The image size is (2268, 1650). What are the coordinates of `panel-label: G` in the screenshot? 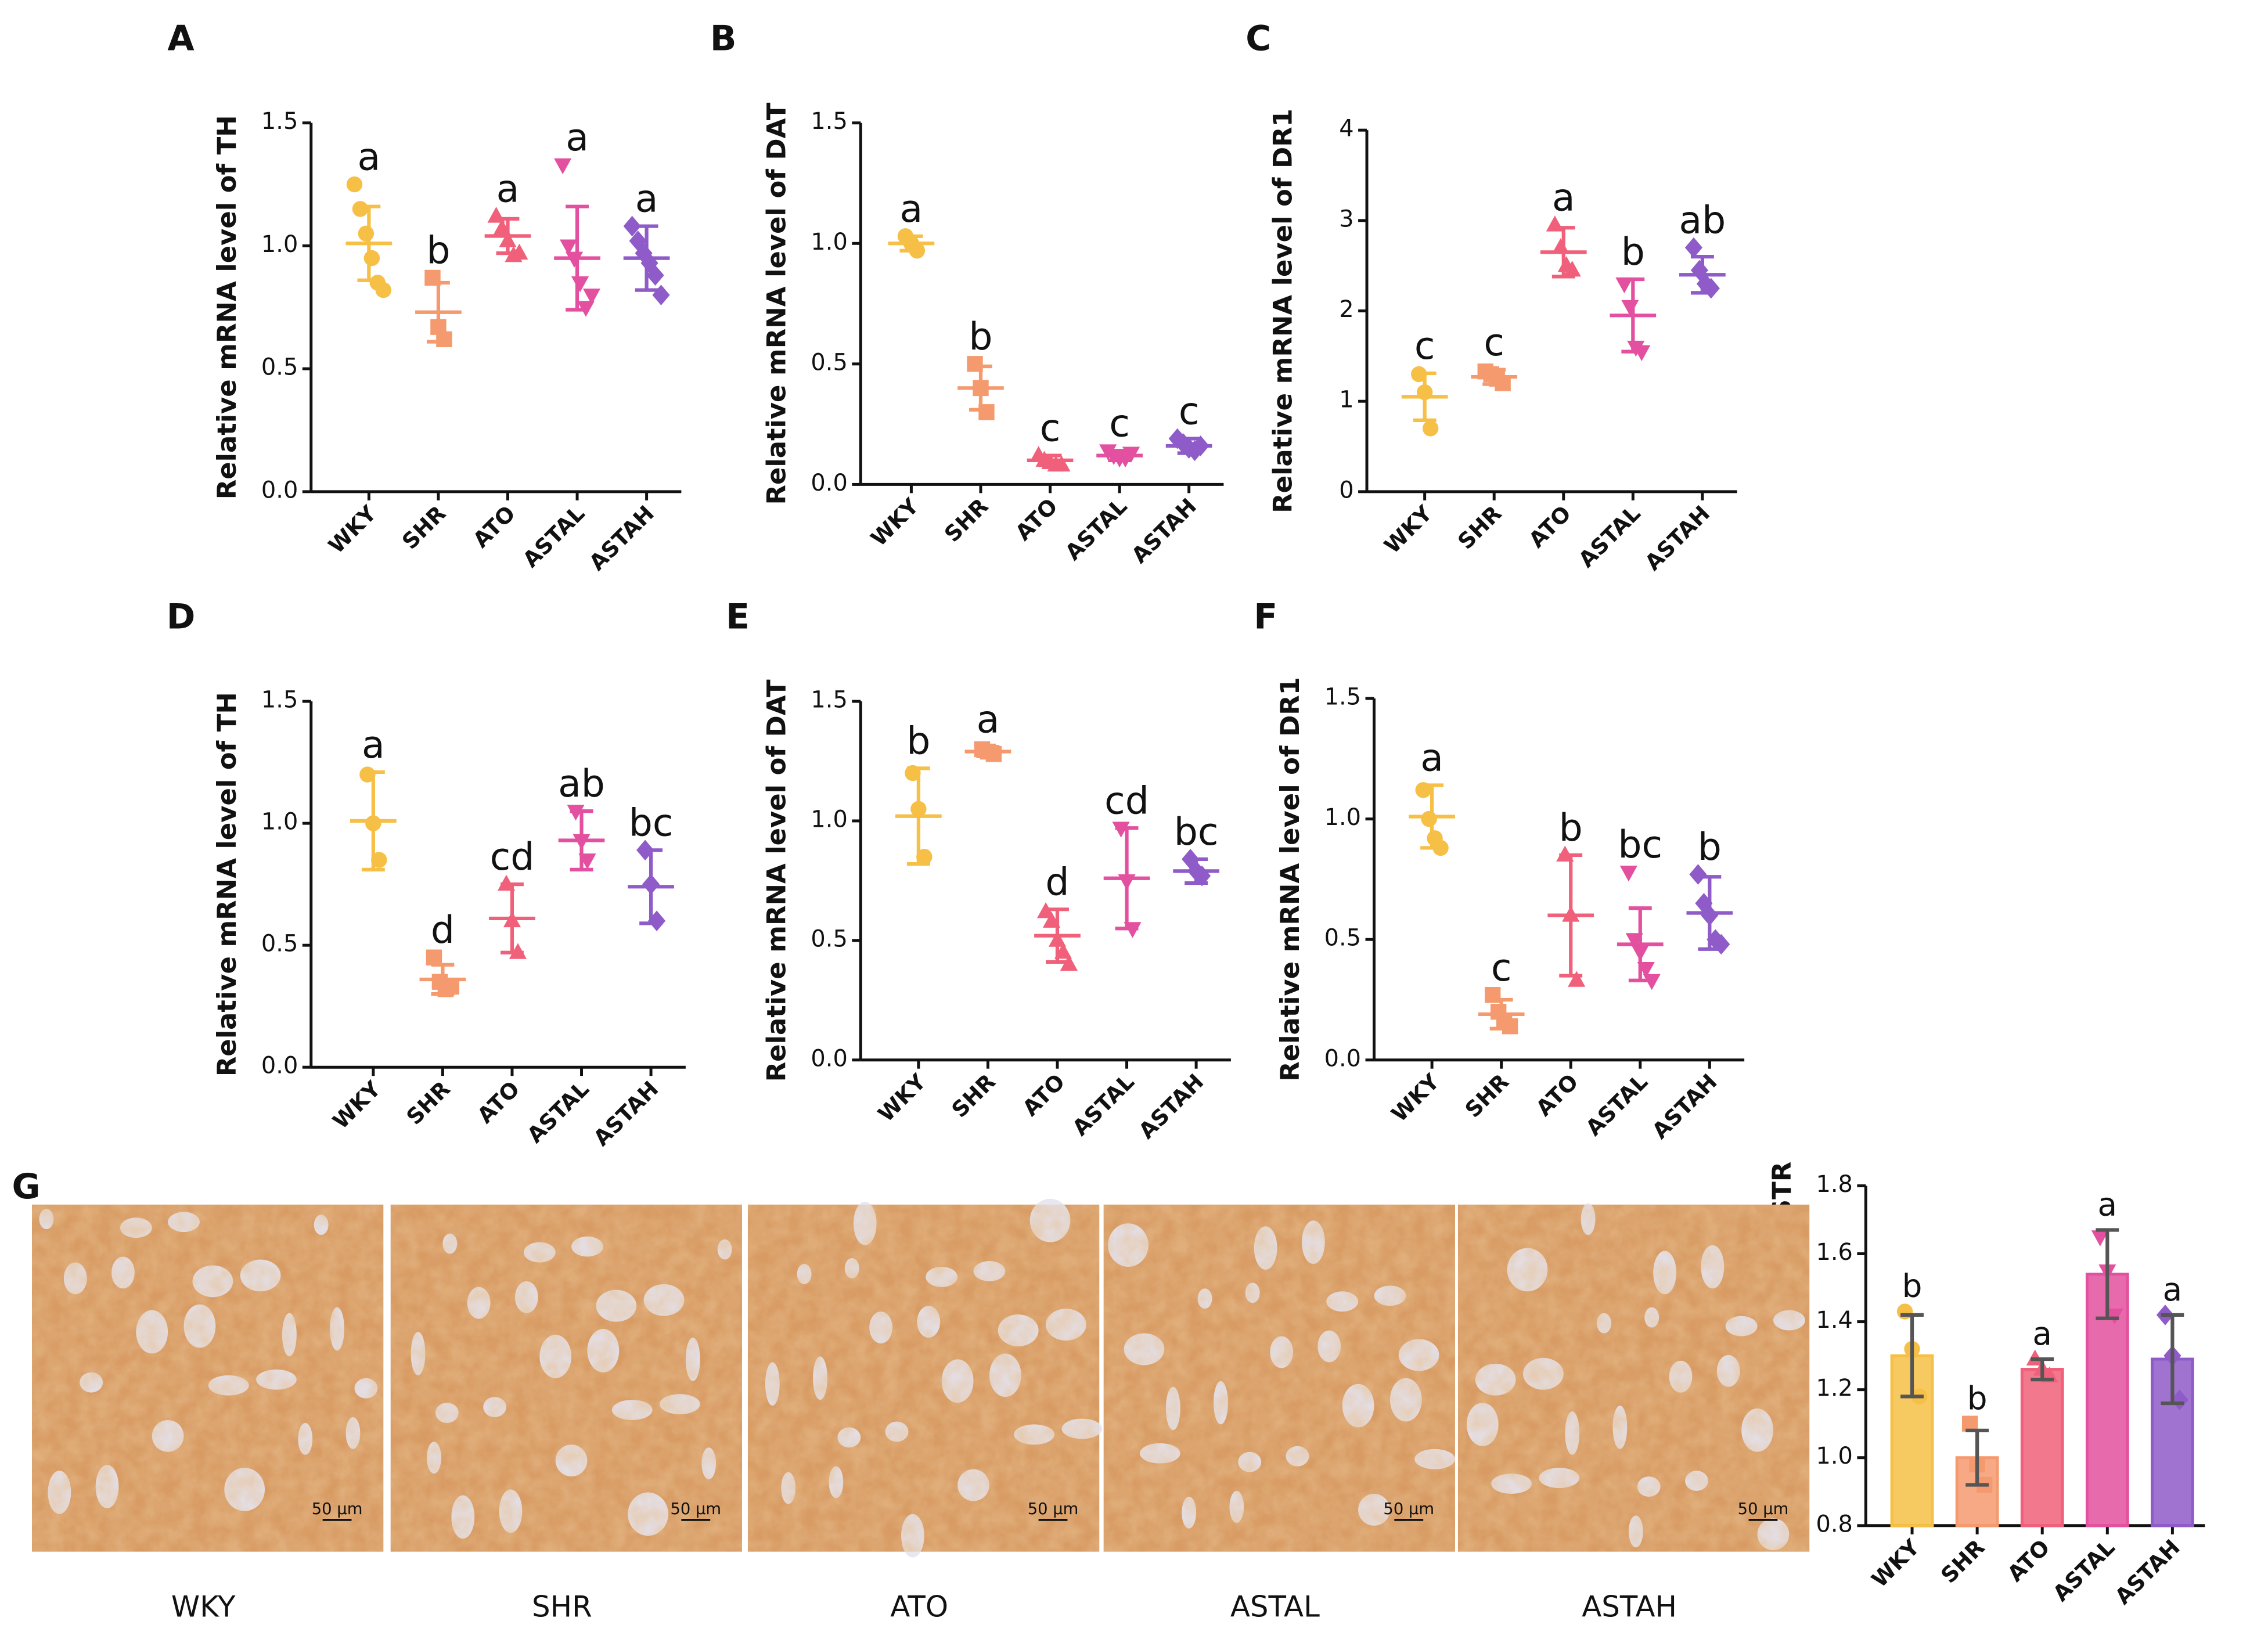 It's located at (27, 1187).